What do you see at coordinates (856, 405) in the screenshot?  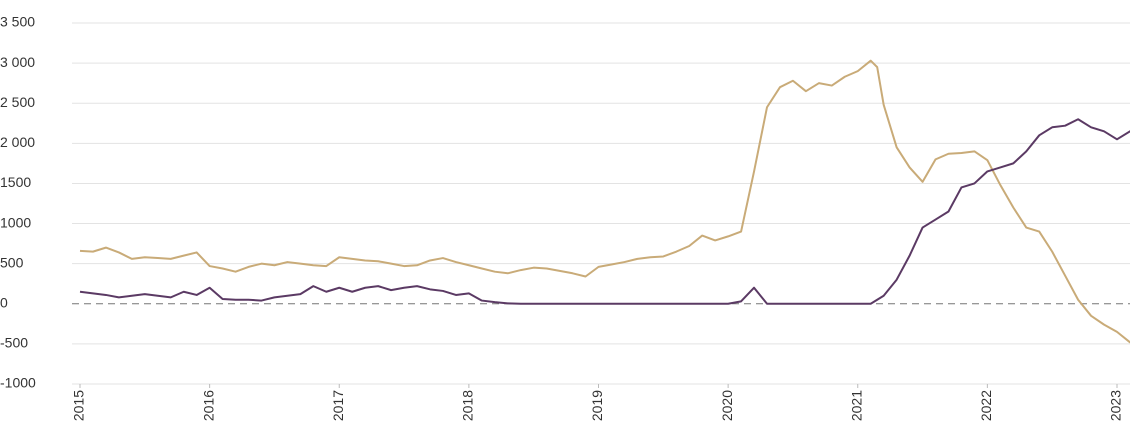 I see `x-tick-label: 2021` at bounding box center [856, 405].